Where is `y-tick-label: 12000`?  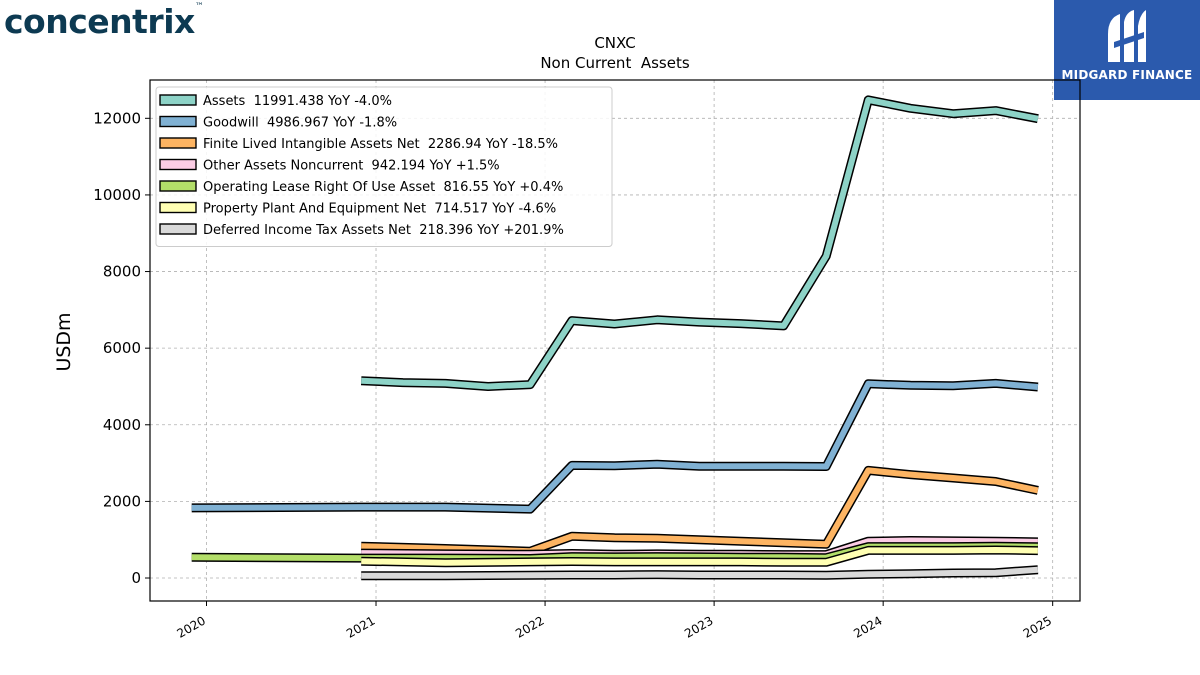 y-tick-label: 12000 is located at coordinates (117, 118).